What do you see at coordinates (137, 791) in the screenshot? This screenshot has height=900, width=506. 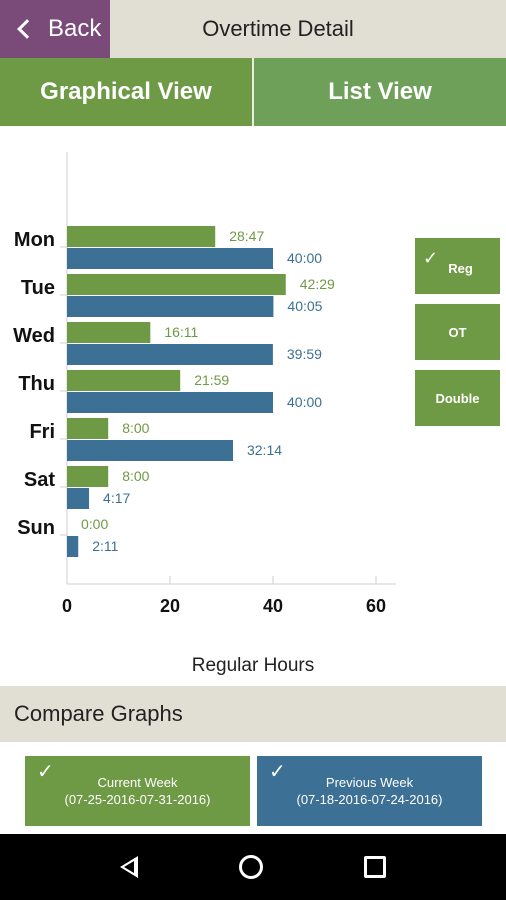 I see `current-week-button: ✓ Current Week (07-25-2016-07-31-2016)` at bounding box center [137, 791].